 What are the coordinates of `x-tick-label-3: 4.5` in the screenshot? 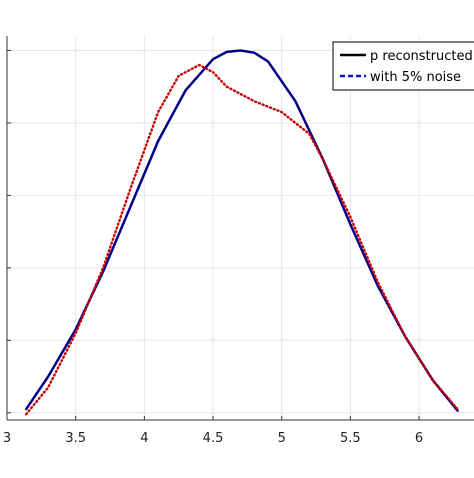 It's located at (213, 438).